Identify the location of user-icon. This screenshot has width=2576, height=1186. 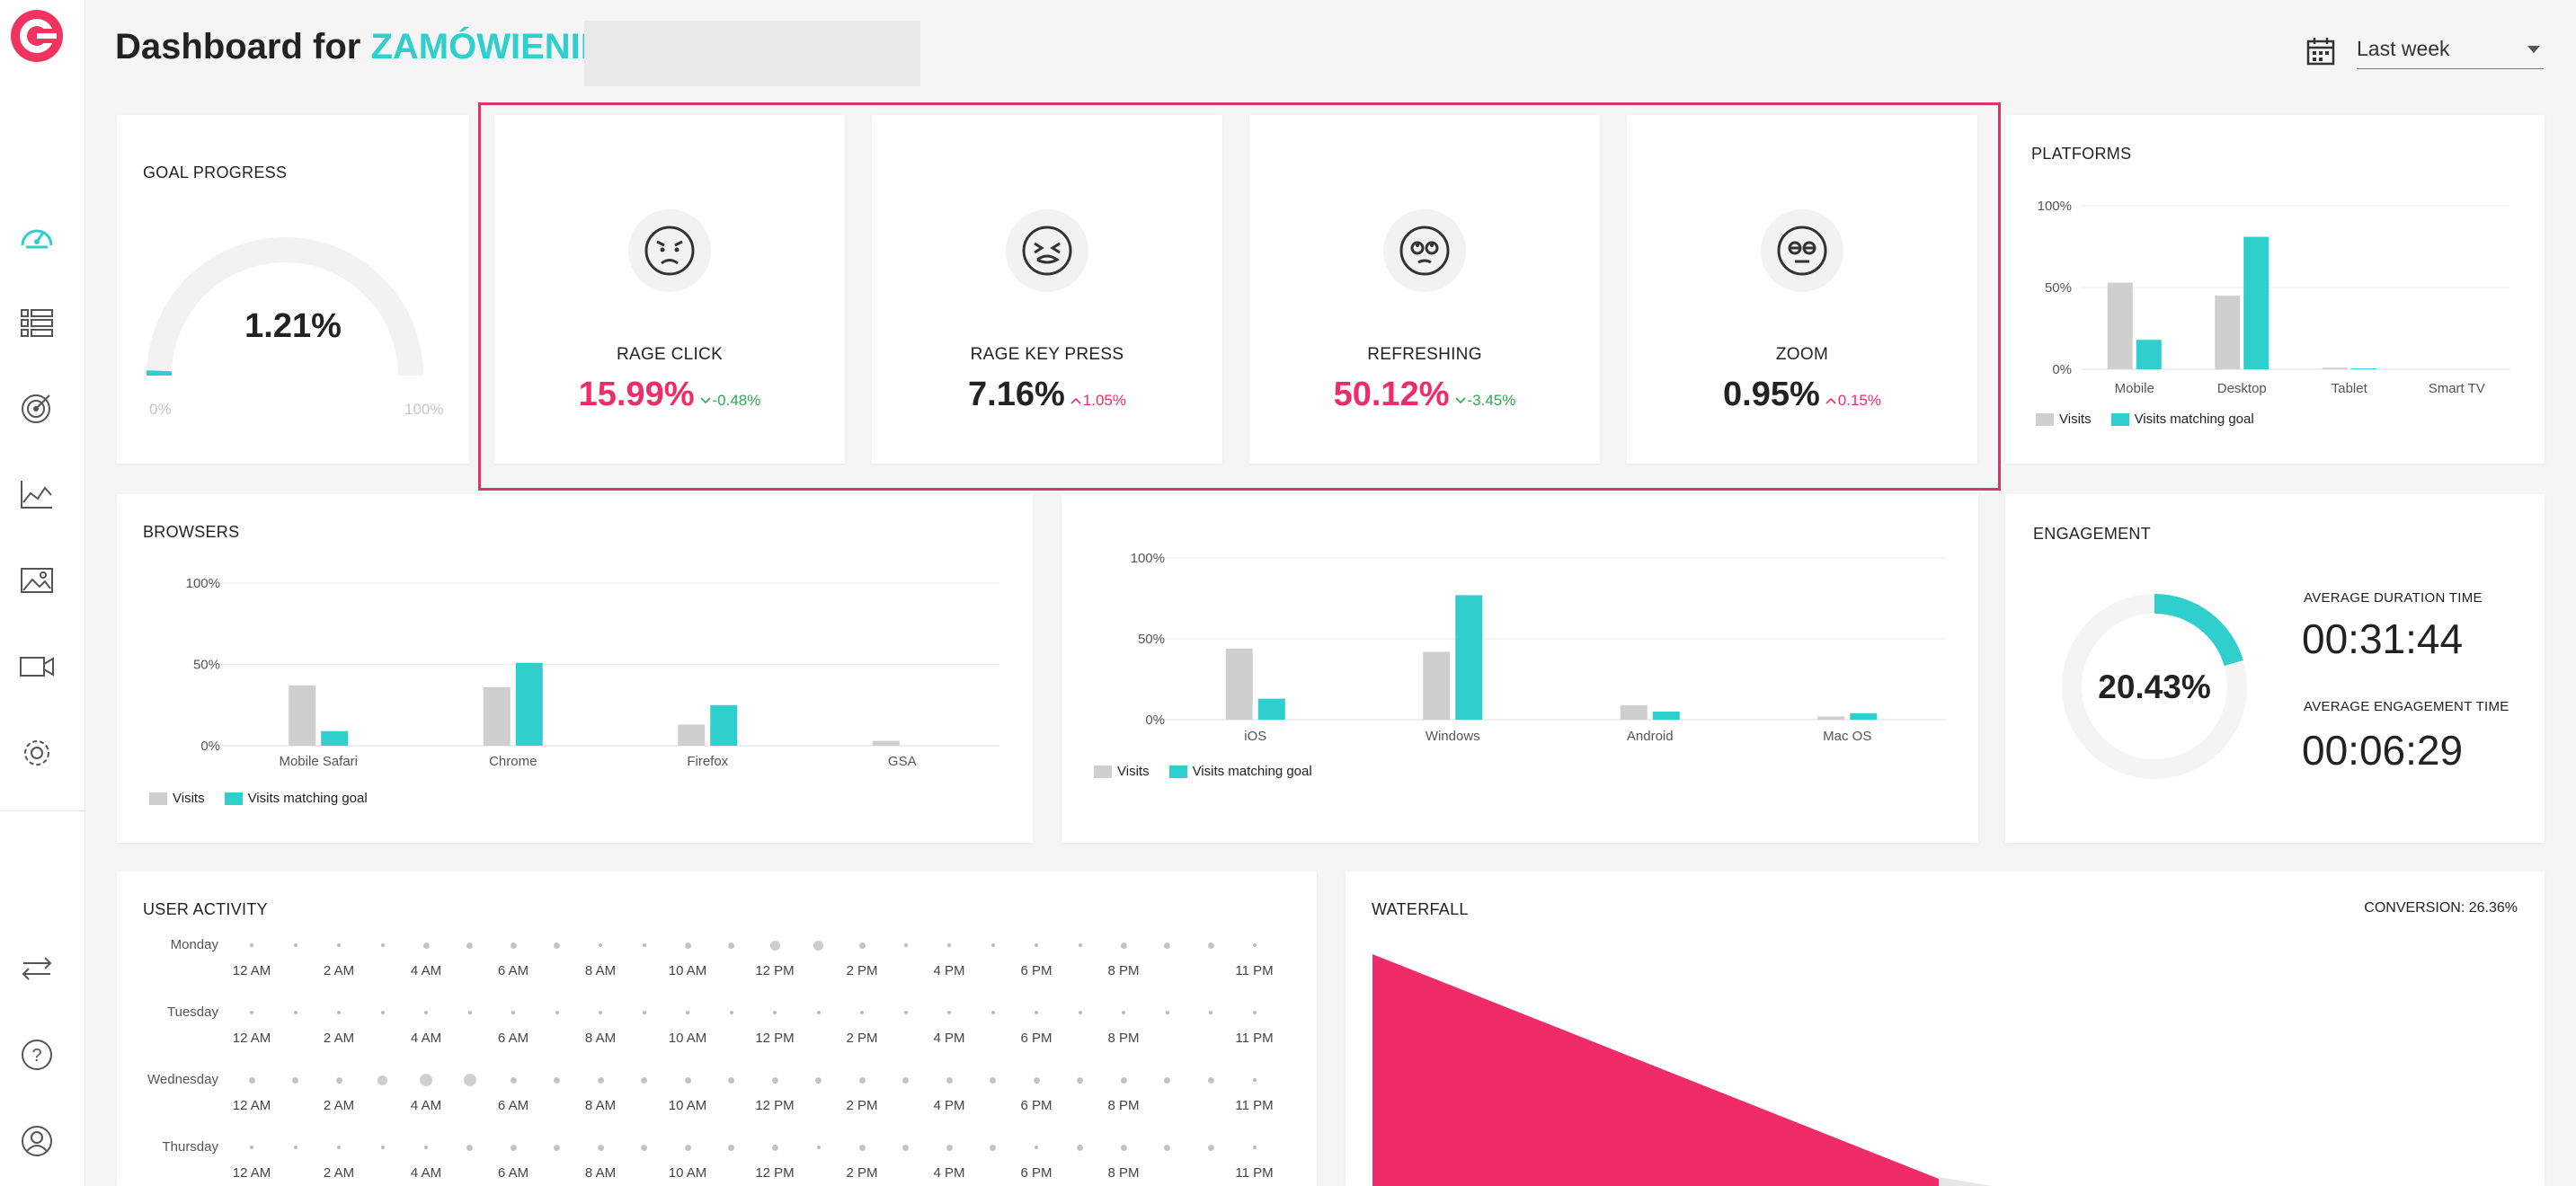
(36, 1141).